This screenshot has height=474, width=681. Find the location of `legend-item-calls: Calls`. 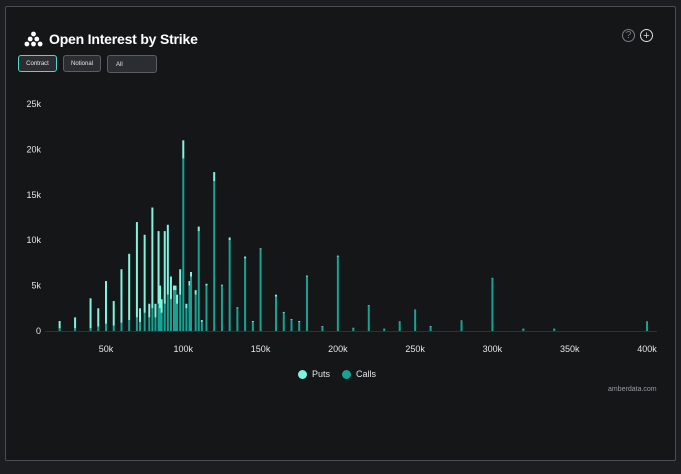

legend-item-calls: Calls is located at coordinates (359, 374).